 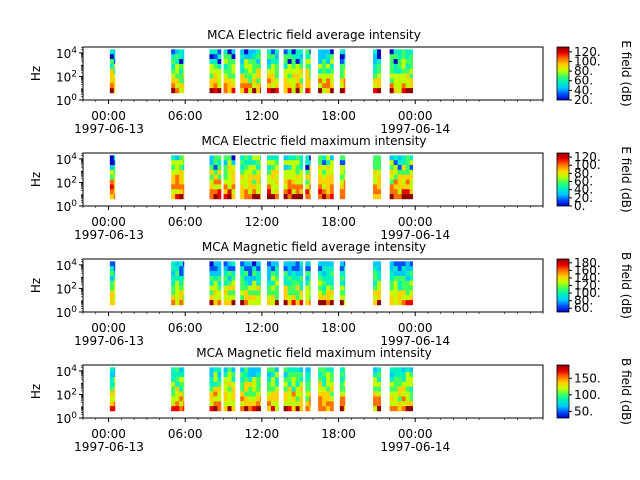 I want to click on y-tick-label: 102, so click(x=66, y=182).